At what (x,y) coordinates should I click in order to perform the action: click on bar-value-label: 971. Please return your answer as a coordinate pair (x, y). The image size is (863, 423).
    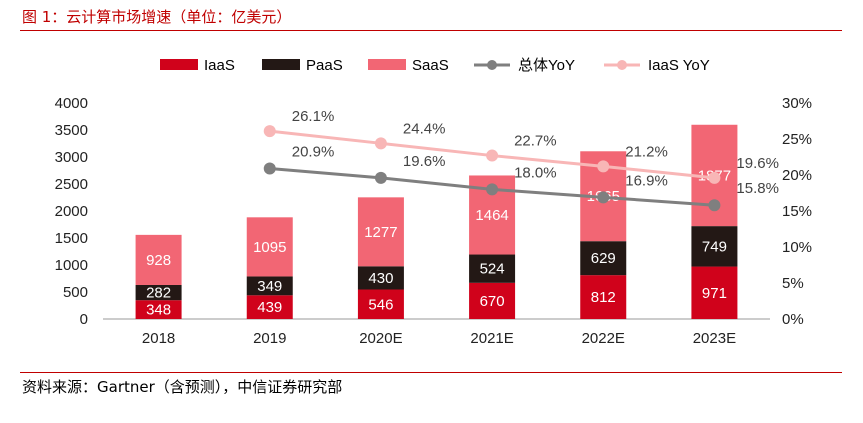
    Looking at the image, I should click on (714, 293).